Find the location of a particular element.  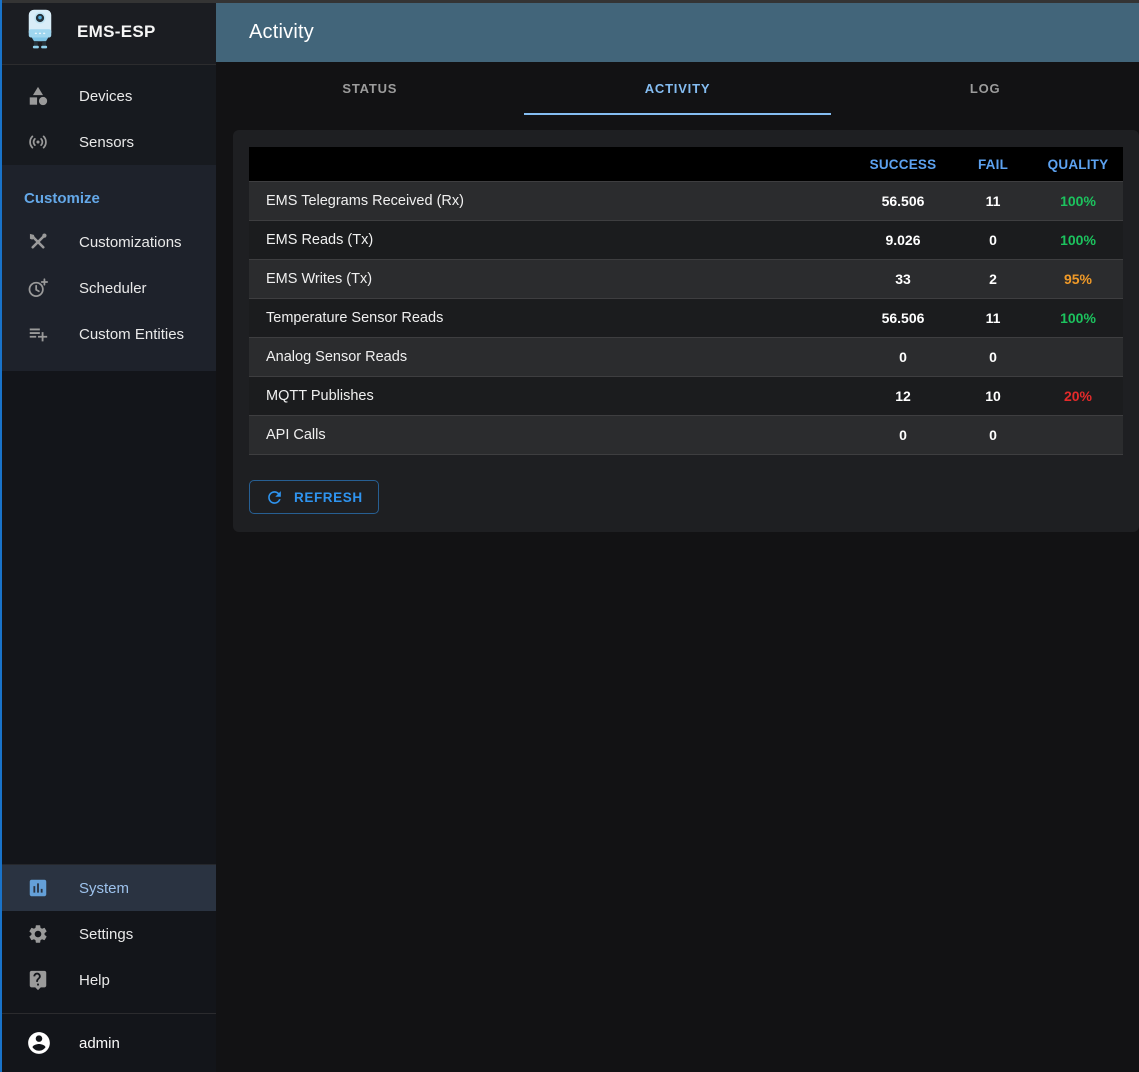

row-label: EMS Writes (Tx) is located at coordinates (319, 279).